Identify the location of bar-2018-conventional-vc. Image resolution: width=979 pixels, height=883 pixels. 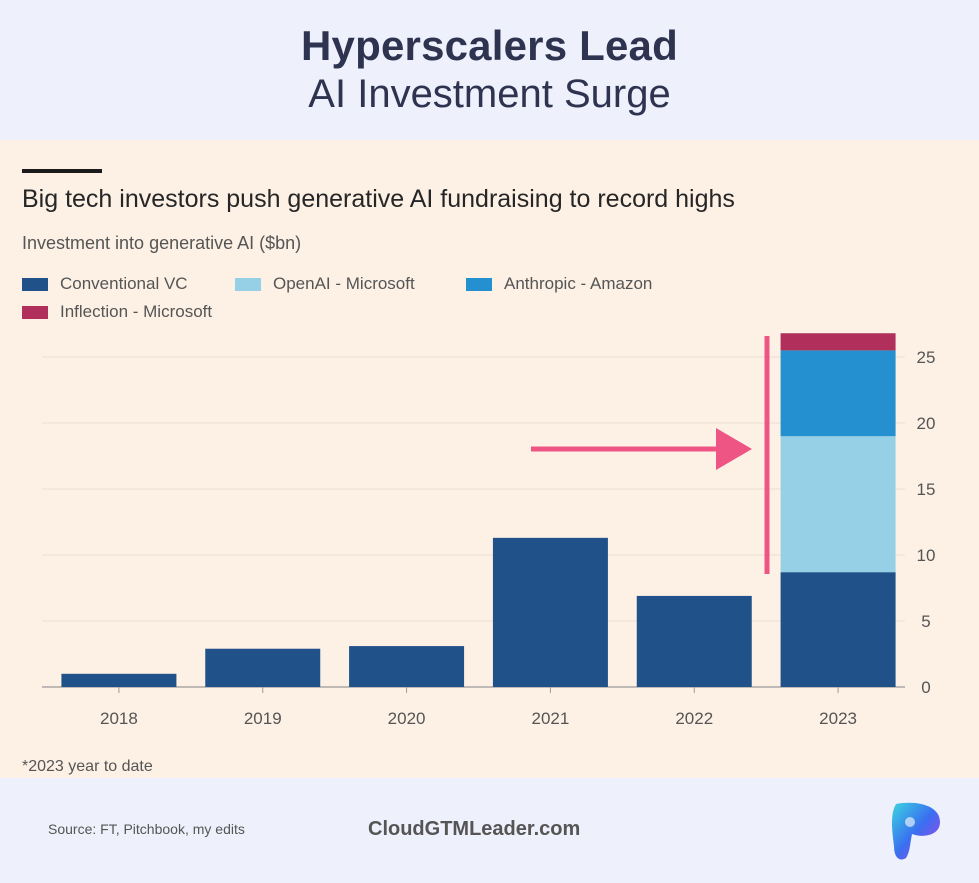
(119, 680).